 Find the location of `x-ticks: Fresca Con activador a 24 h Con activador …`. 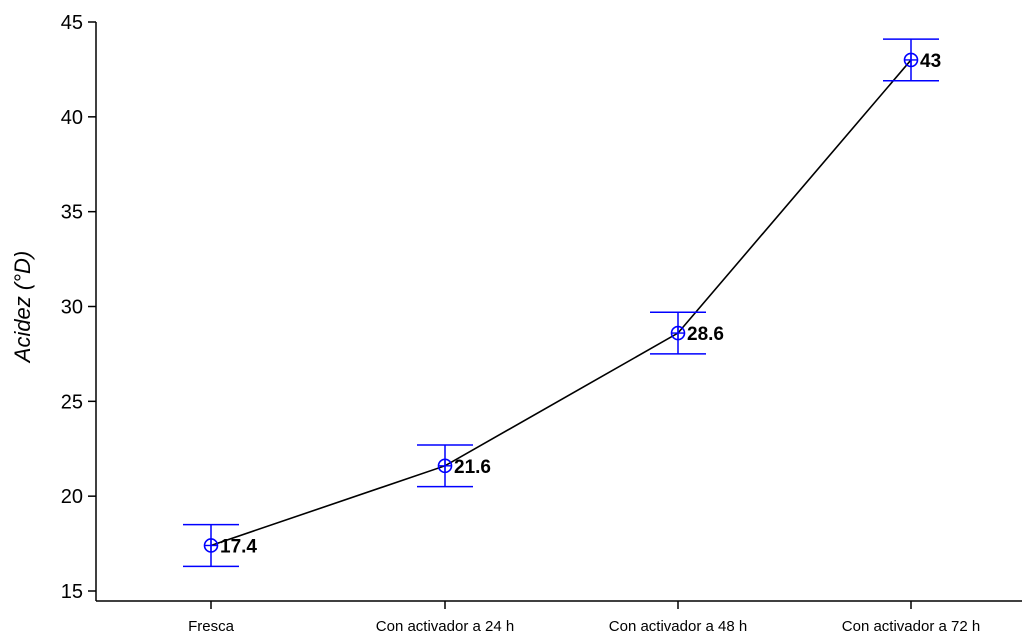

x-ticks: Fresca Con activador a 24 h Con activador … is located at coordinates (584, 618).